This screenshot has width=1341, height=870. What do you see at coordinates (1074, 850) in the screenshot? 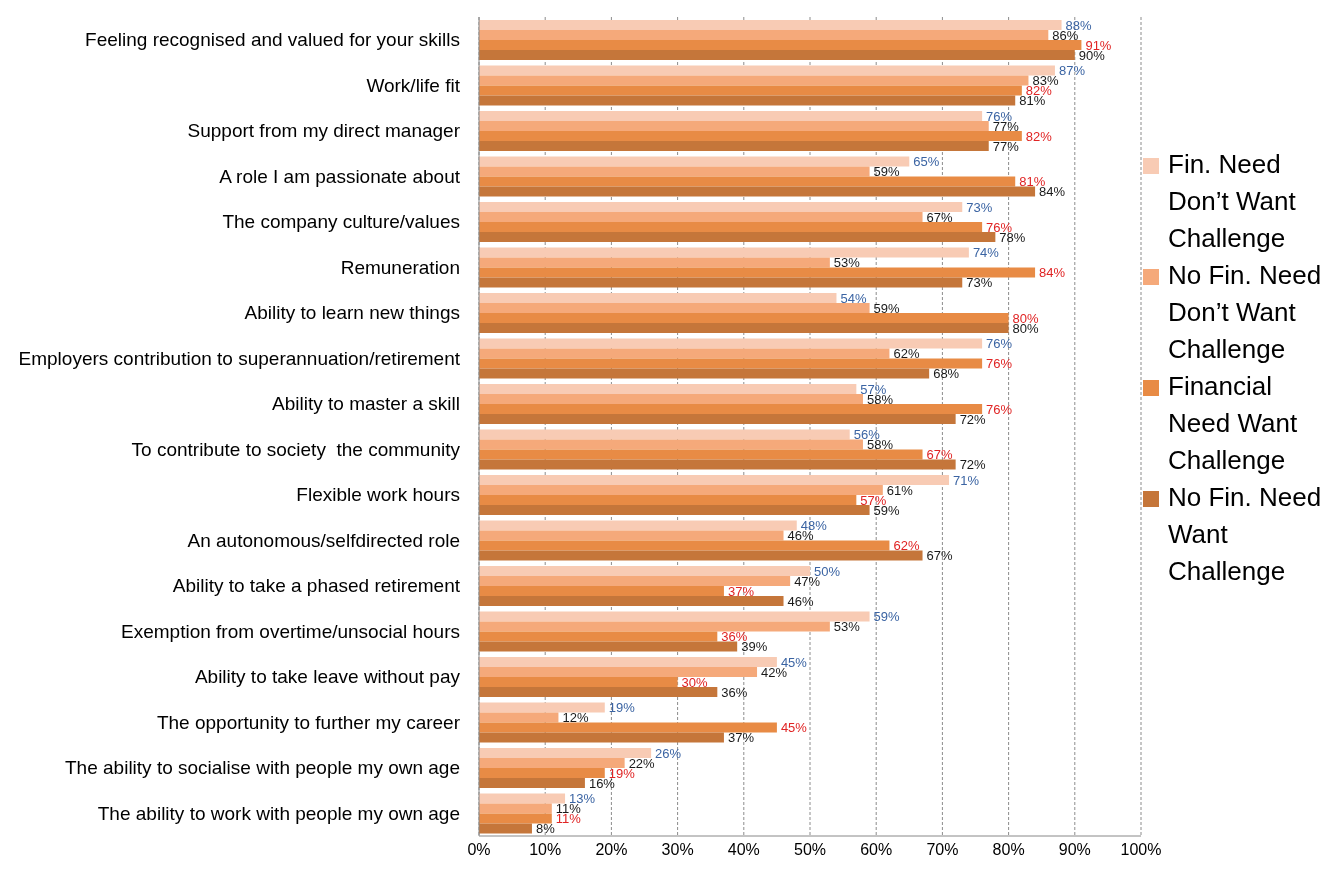
I see `x-tick-label: 90%` at bounding box center [1074, 850].